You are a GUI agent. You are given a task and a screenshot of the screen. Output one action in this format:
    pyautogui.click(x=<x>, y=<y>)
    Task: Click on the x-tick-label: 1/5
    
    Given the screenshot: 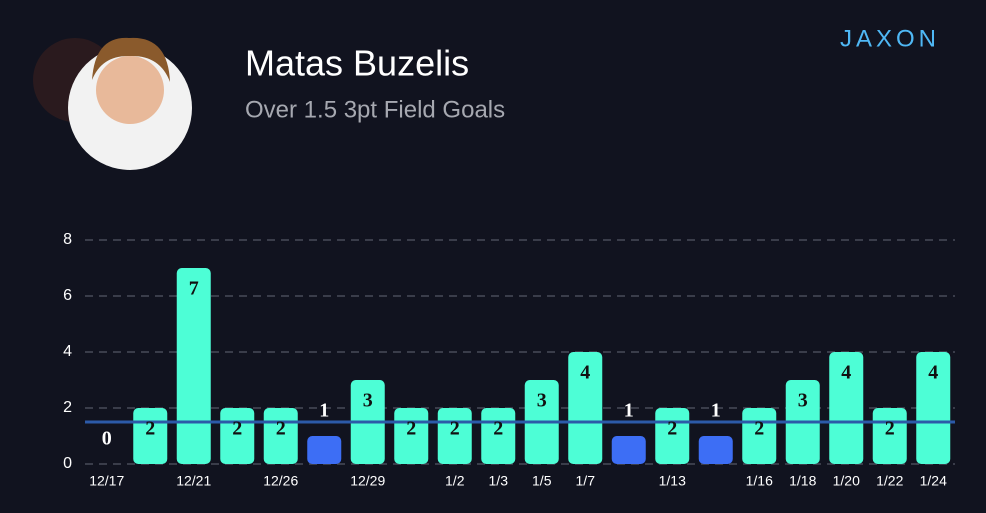 What is the action you would take?
    pyautogui.click(x=542, y=481)
    